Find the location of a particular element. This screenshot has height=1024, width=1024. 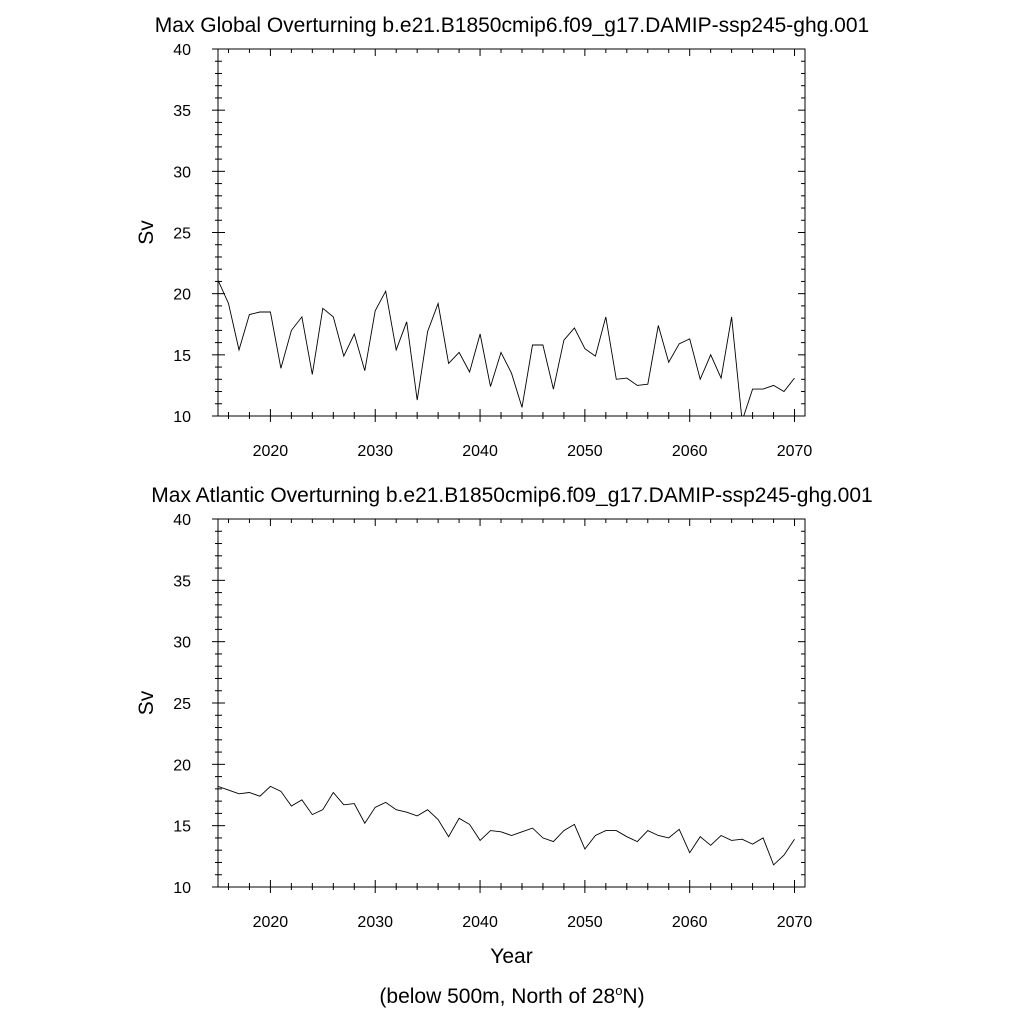

atlantic-series is located at coordinates (506, 825).